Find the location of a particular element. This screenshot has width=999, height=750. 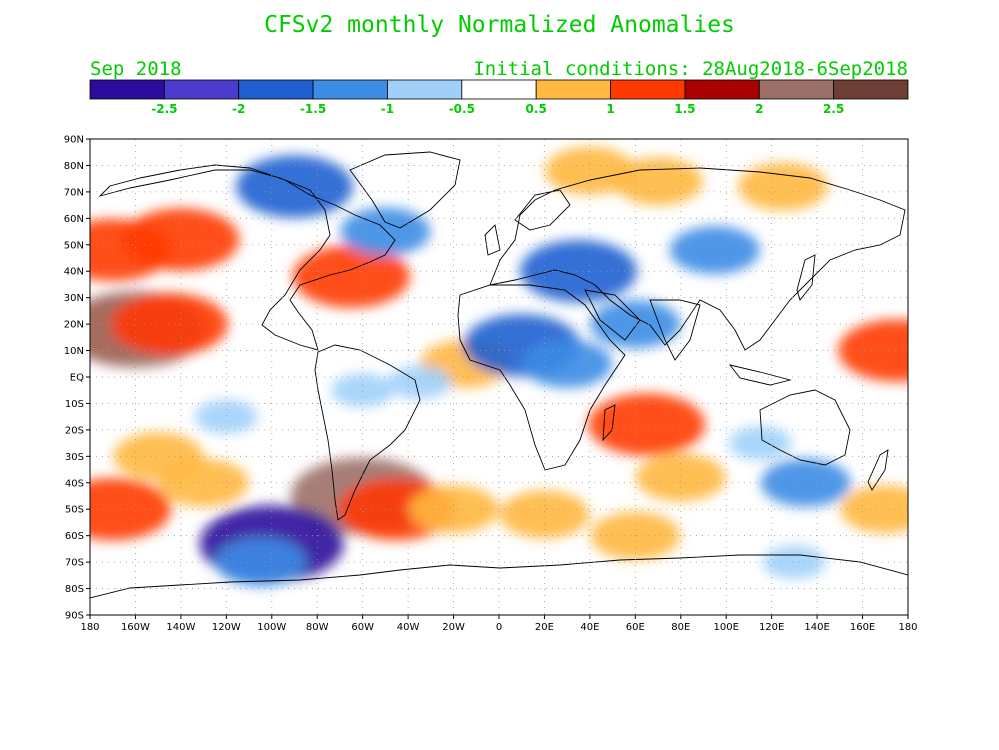

lat-tick-label: 90S is located at coordinates (74, 616).